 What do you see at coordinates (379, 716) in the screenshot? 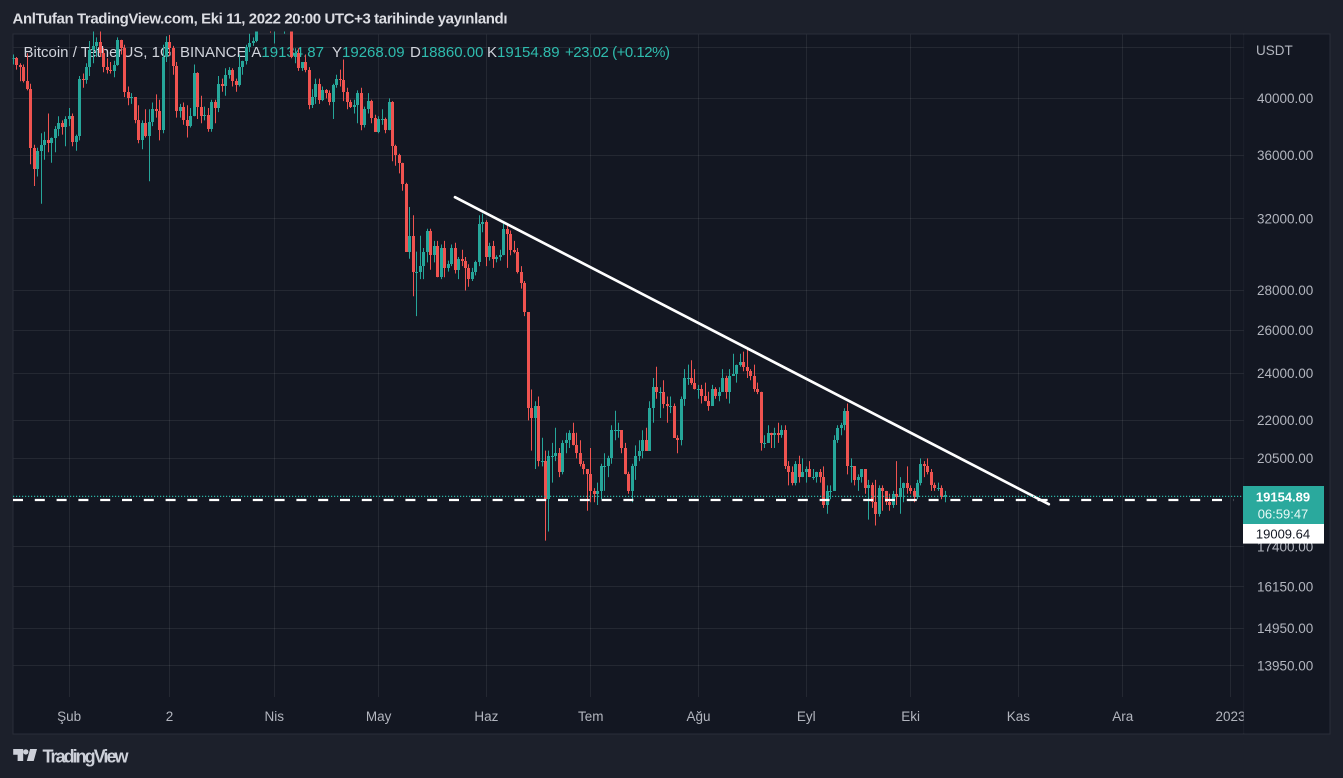
I see `svg-text: May` at bounding box center [379, 716].